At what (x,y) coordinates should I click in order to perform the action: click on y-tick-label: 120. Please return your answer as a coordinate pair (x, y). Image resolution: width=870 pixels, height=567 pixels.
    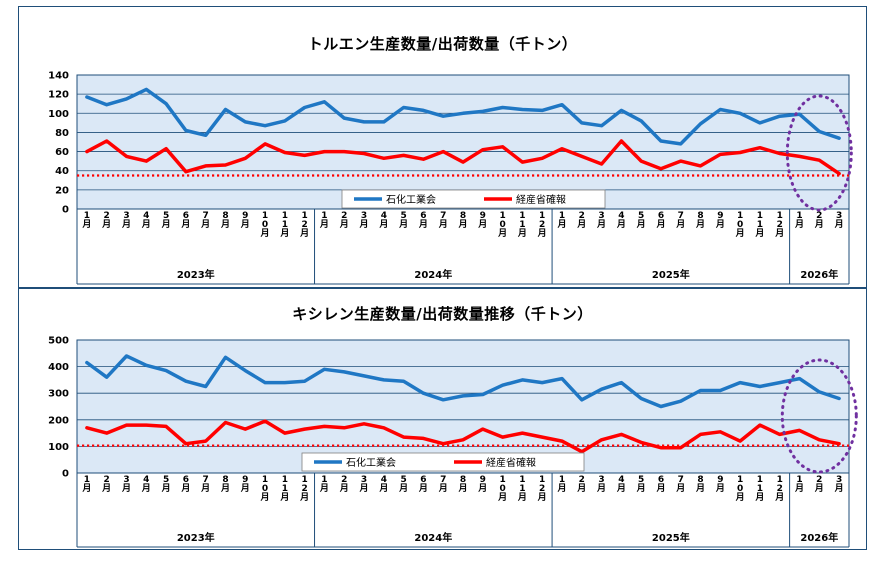
    Looking at the image, I should click on (58, 95).